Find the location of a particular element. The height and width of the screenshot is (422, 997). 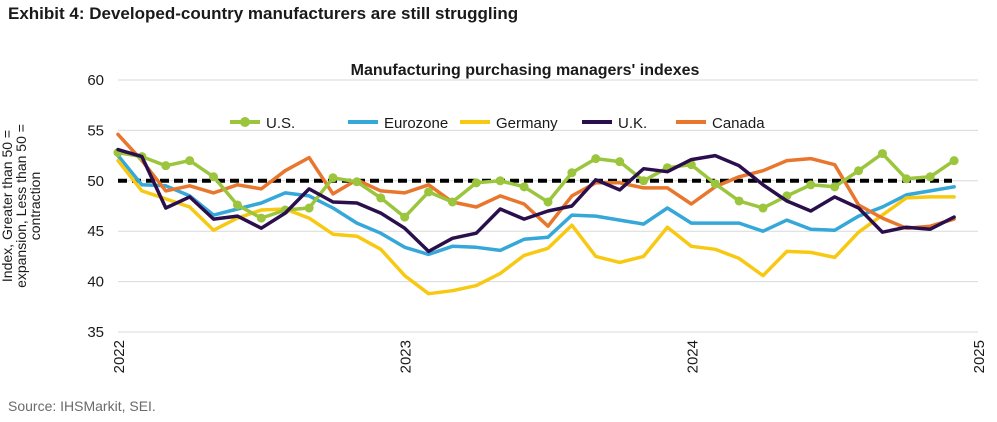

source-note: Source: IHSMarkit, SEI. is located at coordinates (82, 406).